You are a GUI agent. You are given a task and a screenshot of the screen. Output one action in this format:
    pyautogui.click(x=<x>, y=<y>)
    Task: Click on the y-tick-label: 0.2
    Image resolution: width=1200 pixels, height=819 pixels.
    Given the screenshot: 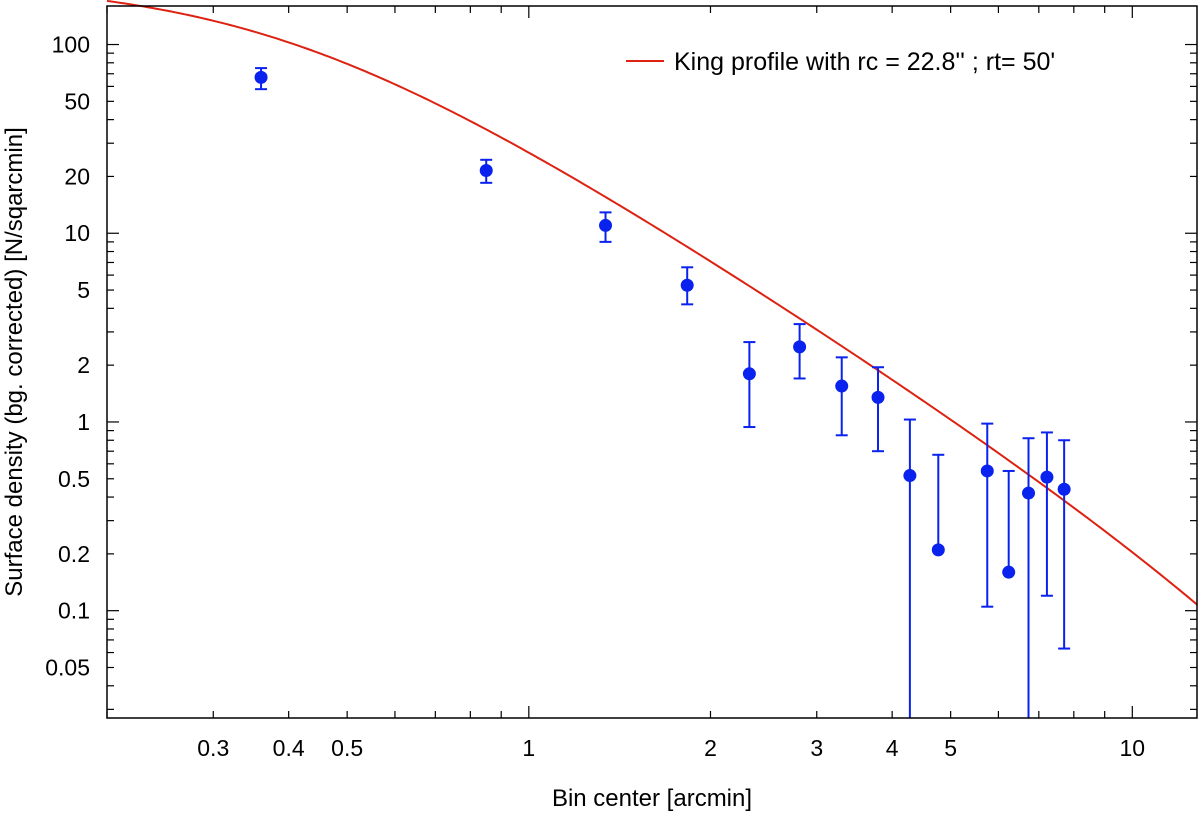 What is the action you would take?
    pyautogui.click(x=74, y=554)
    